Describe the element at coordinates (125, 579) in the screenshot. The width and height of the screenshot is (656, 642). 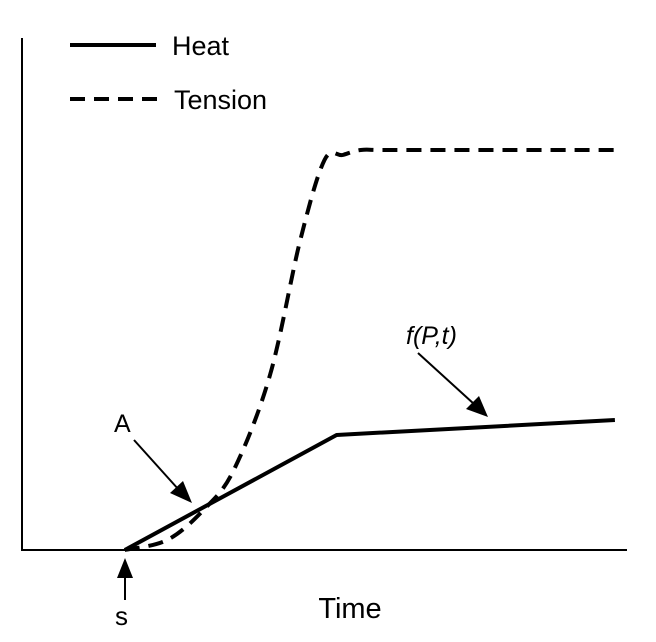
I see `annotation-s-arrow` at that location.